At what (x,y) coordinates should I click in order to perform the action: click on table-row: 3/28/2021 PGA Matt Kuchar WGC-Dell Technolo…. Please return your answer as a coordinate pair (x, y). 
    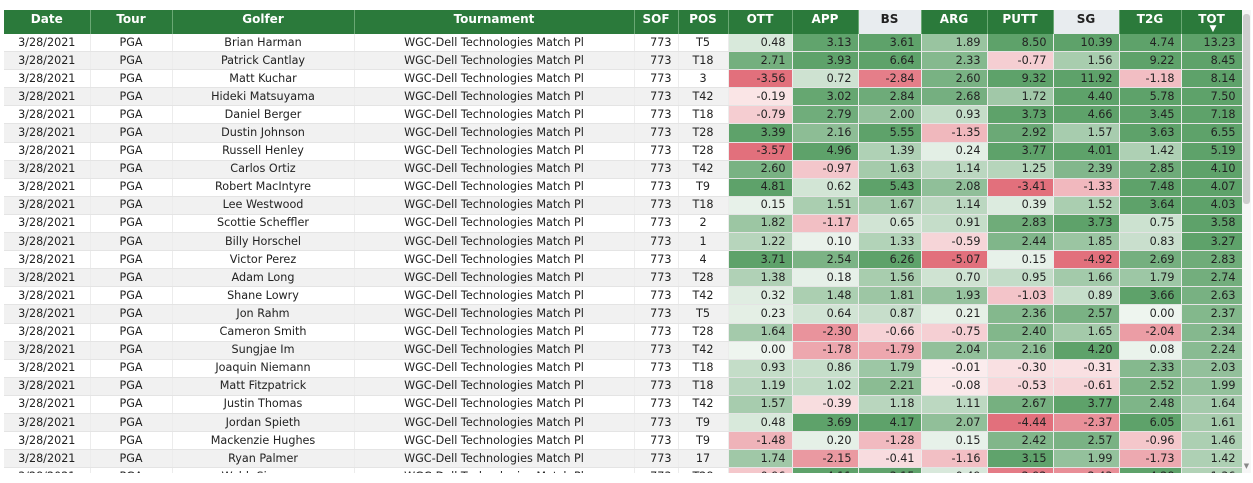
    Looking at the image, I should click on (623, 79).